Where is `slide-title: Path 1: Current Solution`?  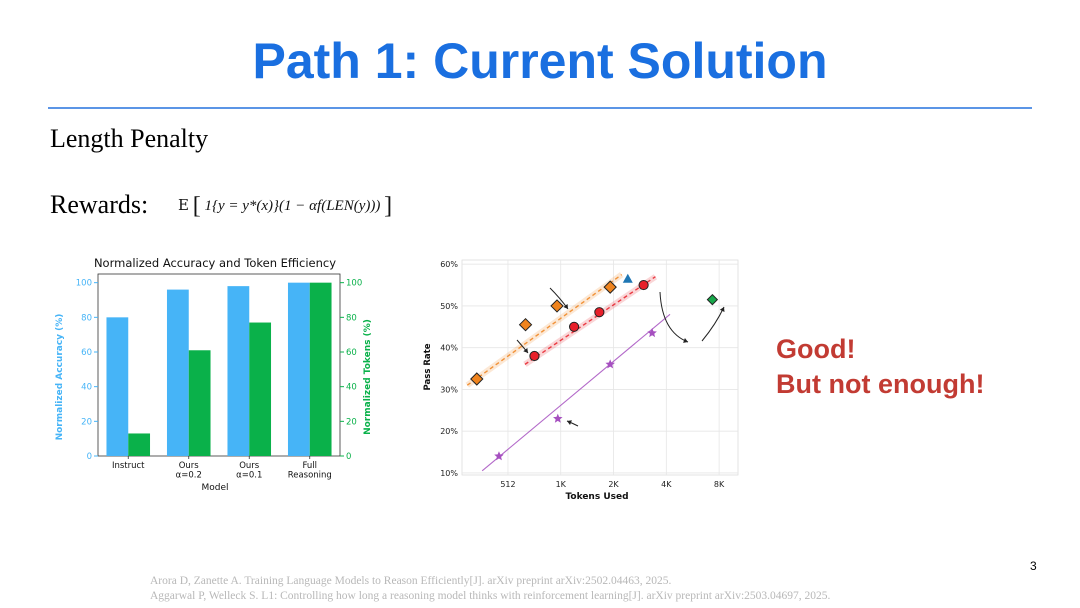
slide-title: Path 1: Current Solution is located at coordinates (540, 61).